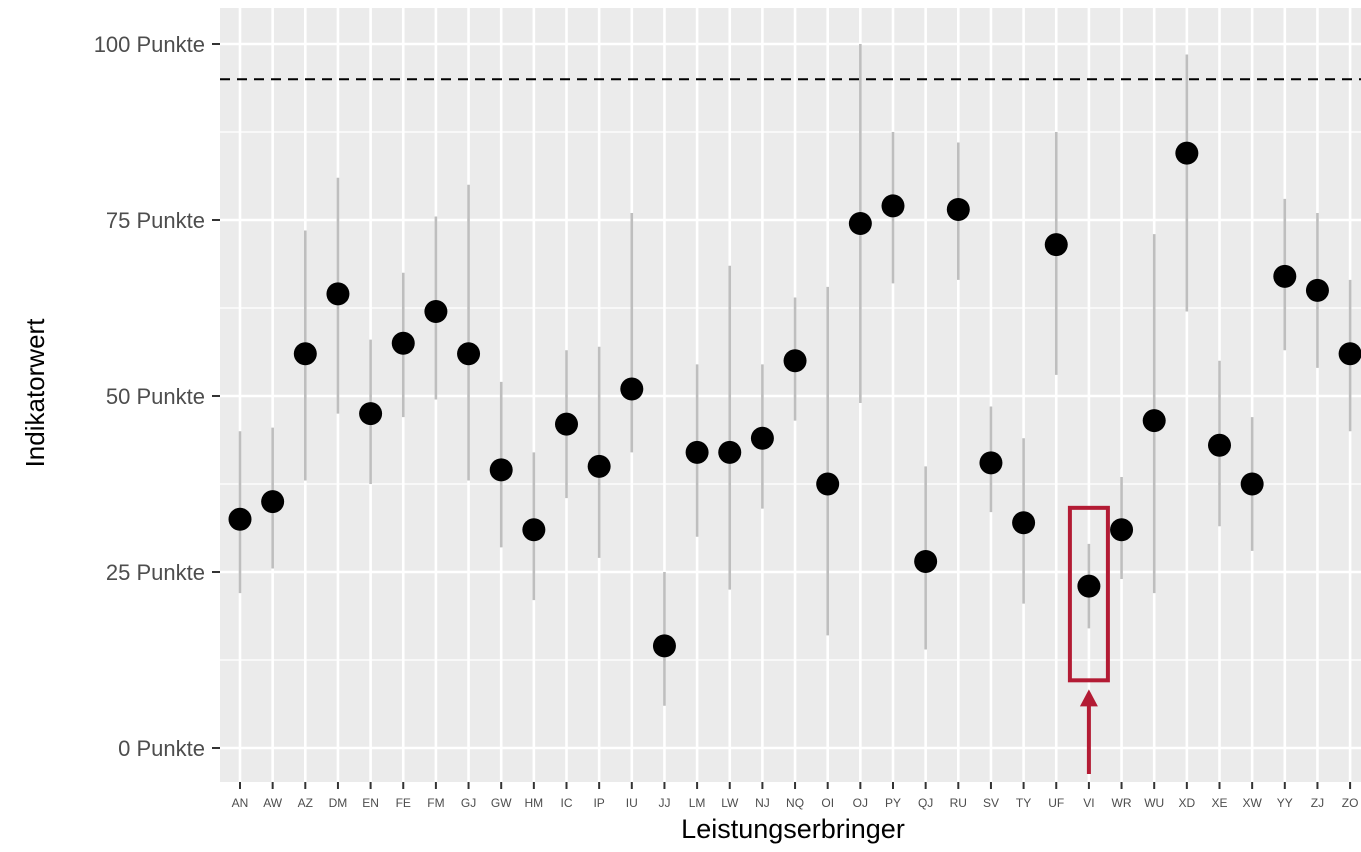 This screenshot has height=852, width=1361. Describe the element at coordinates (155, 572) in the screenshot. I see `y-tick-label: 25 Punkte` at that location.